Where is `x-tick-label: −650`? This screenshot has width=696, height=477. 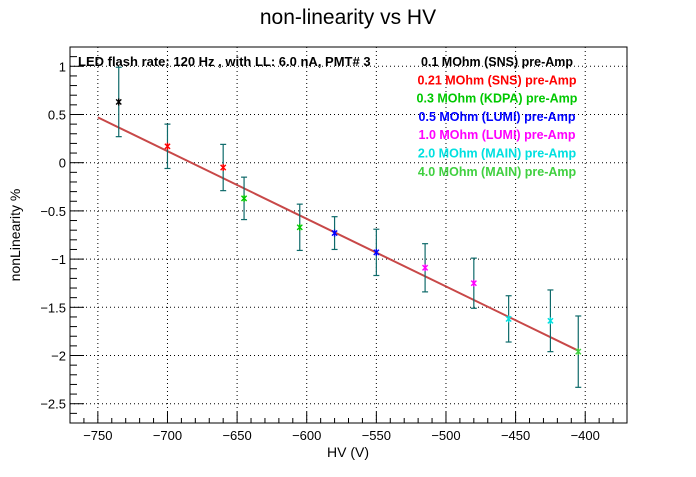
x-tick-label: −650 is located at coordinates (236, 435).